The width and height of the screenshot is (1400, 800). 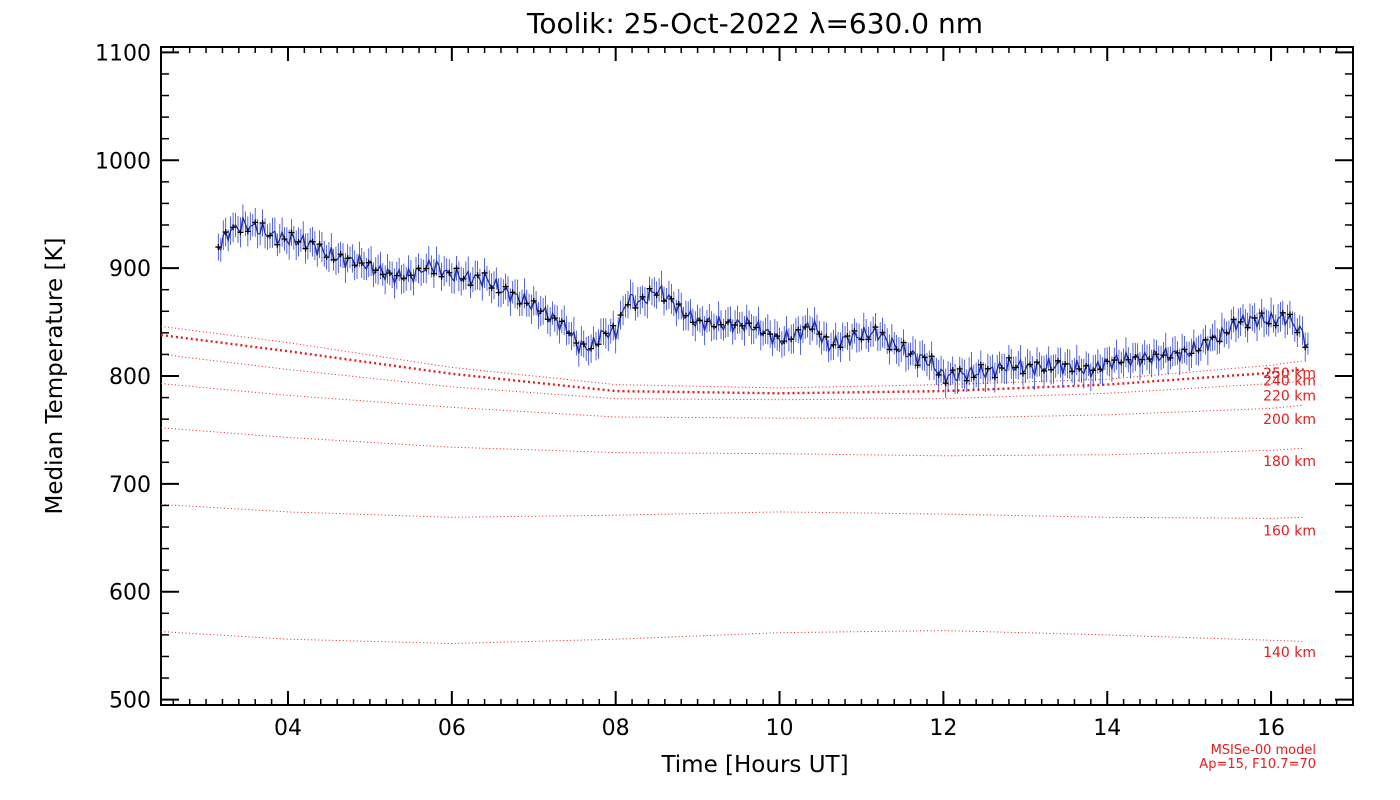 What do you see at coordinates (732, 511) in the screenshot?
I see `model-curve-160-km` at bounding box center [732, 511].